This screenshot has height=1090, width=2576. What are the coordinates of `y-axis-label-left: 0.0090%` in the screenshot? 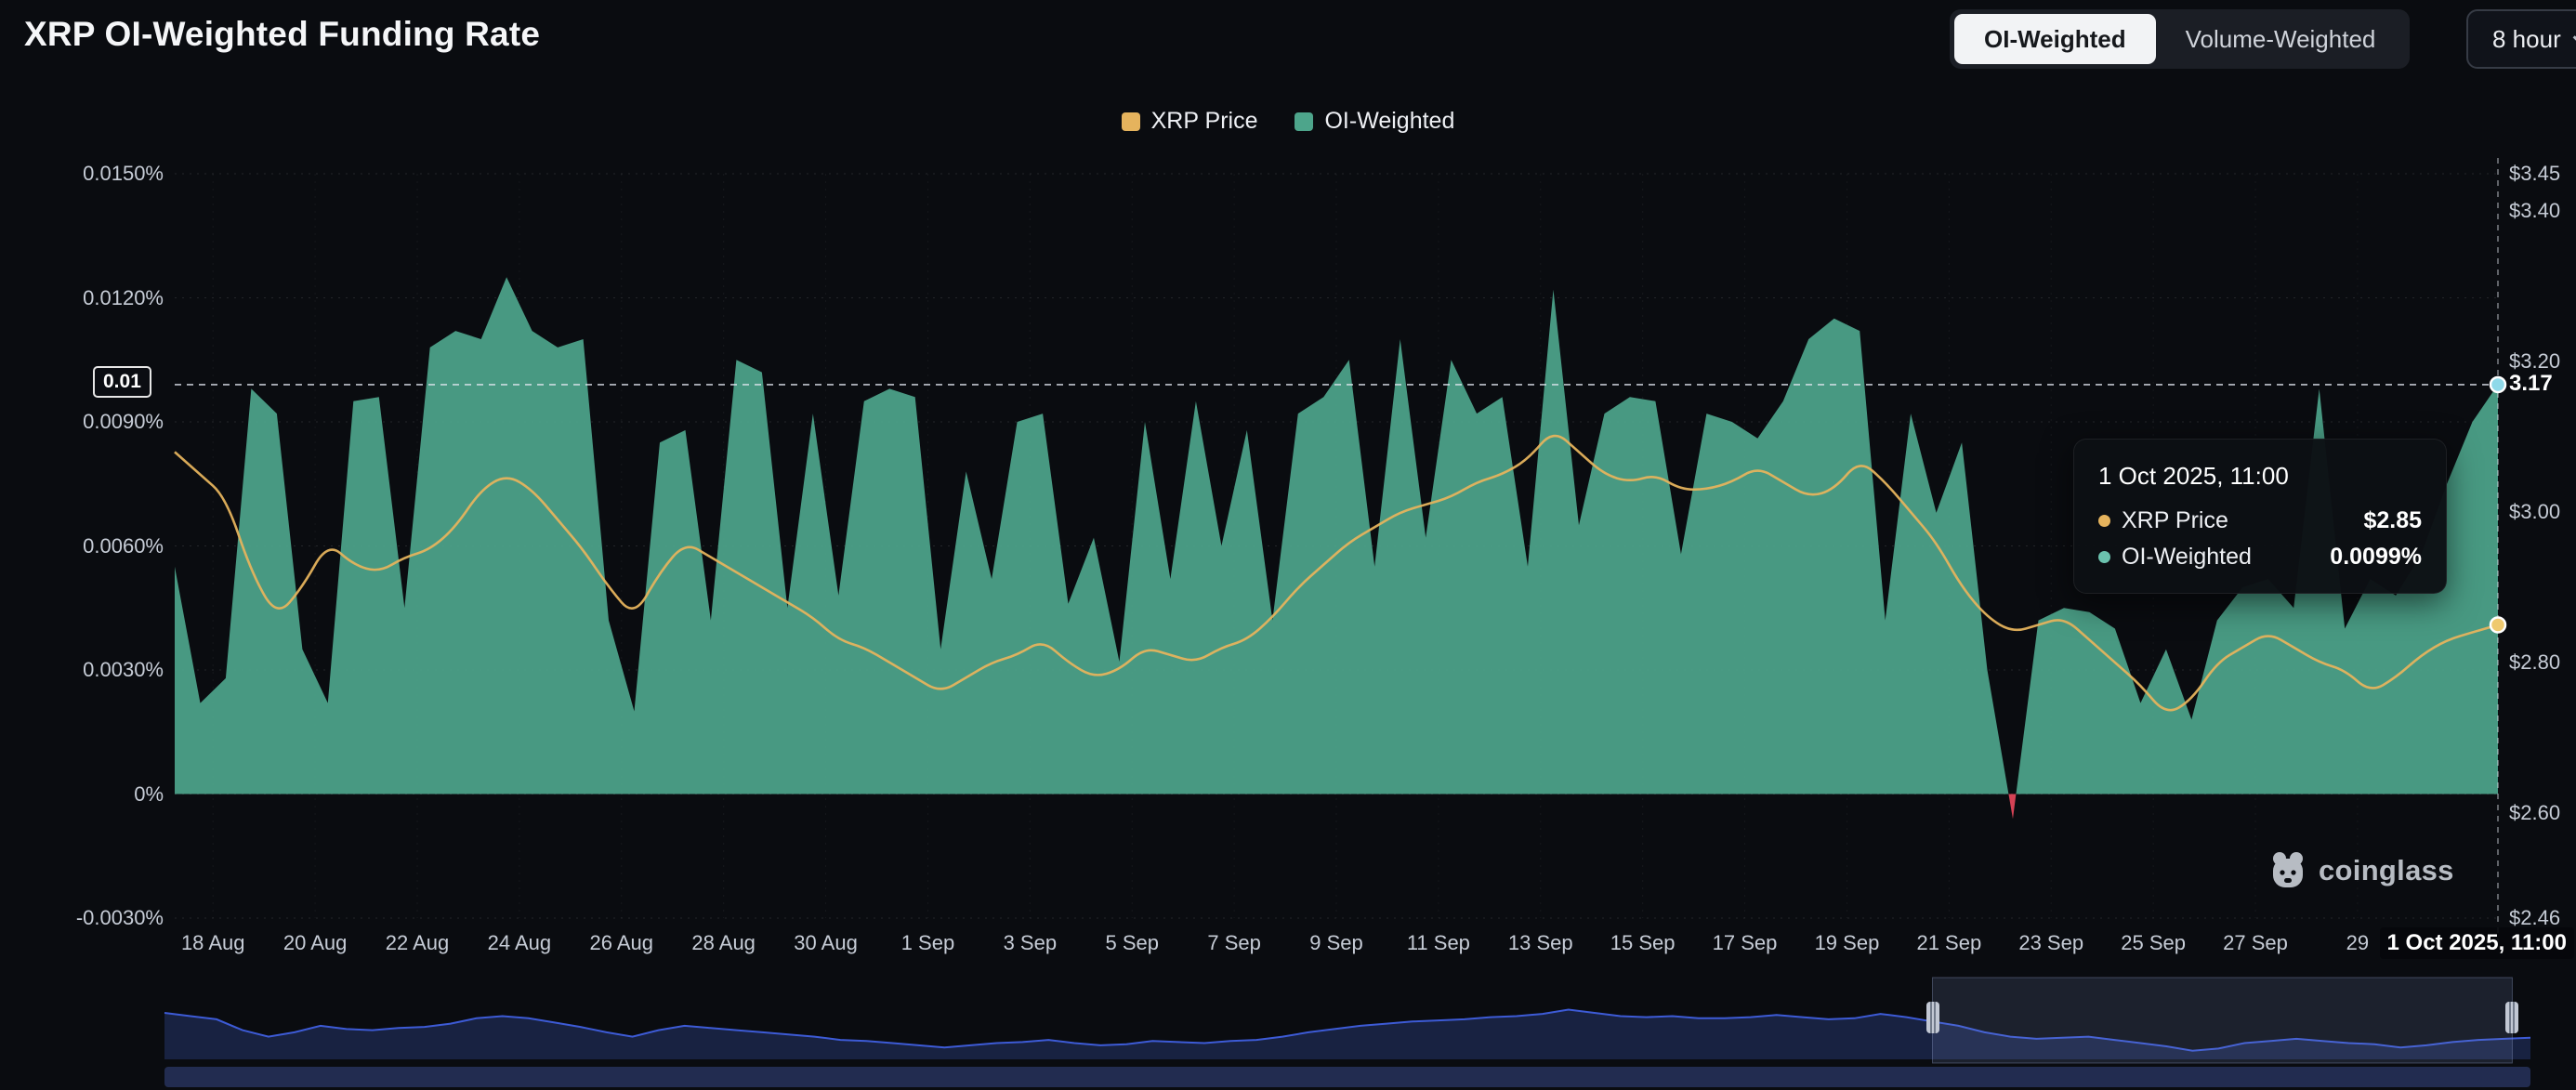 It's located at (123, 421).